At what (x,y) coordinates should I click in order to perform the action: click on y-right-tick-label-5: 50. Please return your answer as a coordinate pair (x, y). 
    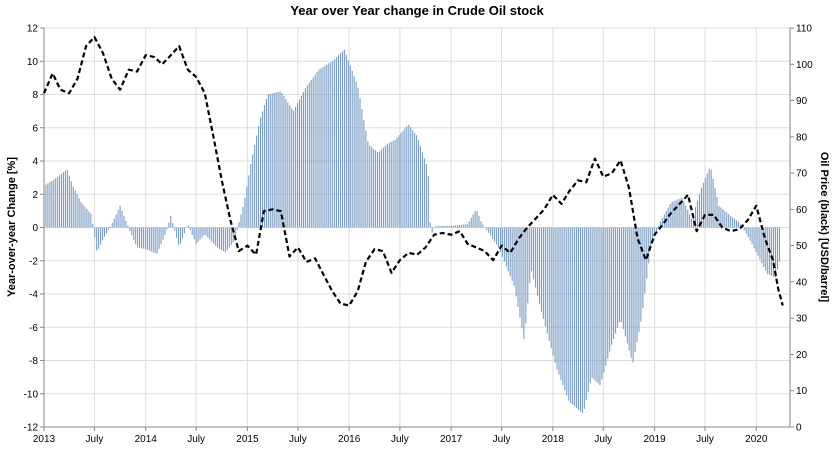
    Looking at the image, I should click on (802, 246).